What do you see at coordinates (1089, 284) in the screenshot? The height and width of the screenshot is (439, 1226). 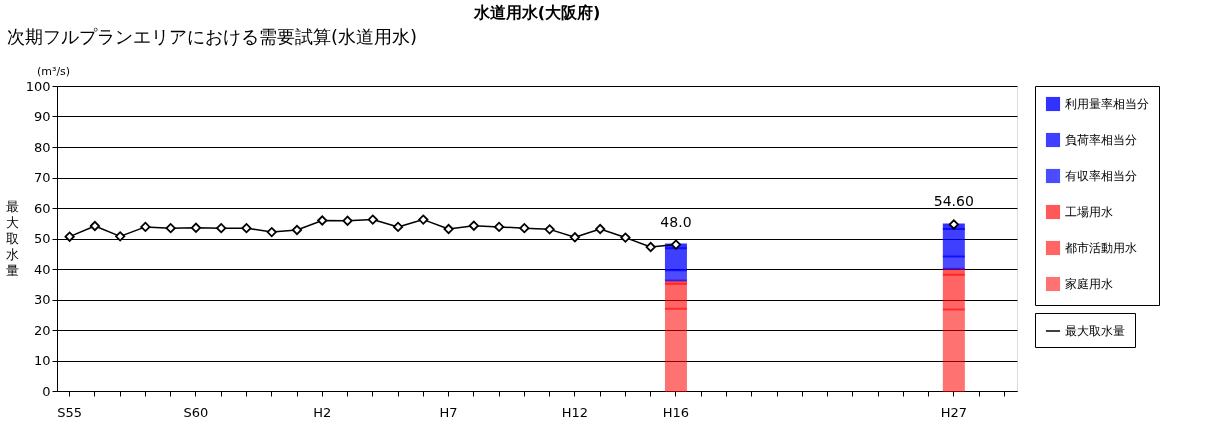 I see `legend-label: 家庭用水` at bounding box center [1089, 284].